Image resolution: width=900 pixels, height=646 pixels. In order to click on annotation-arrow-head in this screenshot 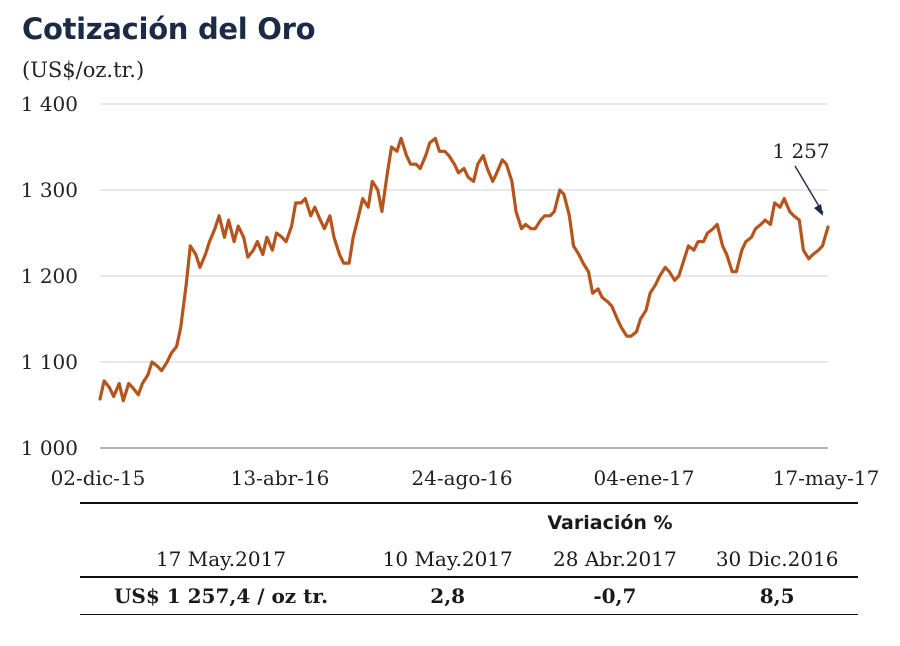, I will do `click(818, 209)`.